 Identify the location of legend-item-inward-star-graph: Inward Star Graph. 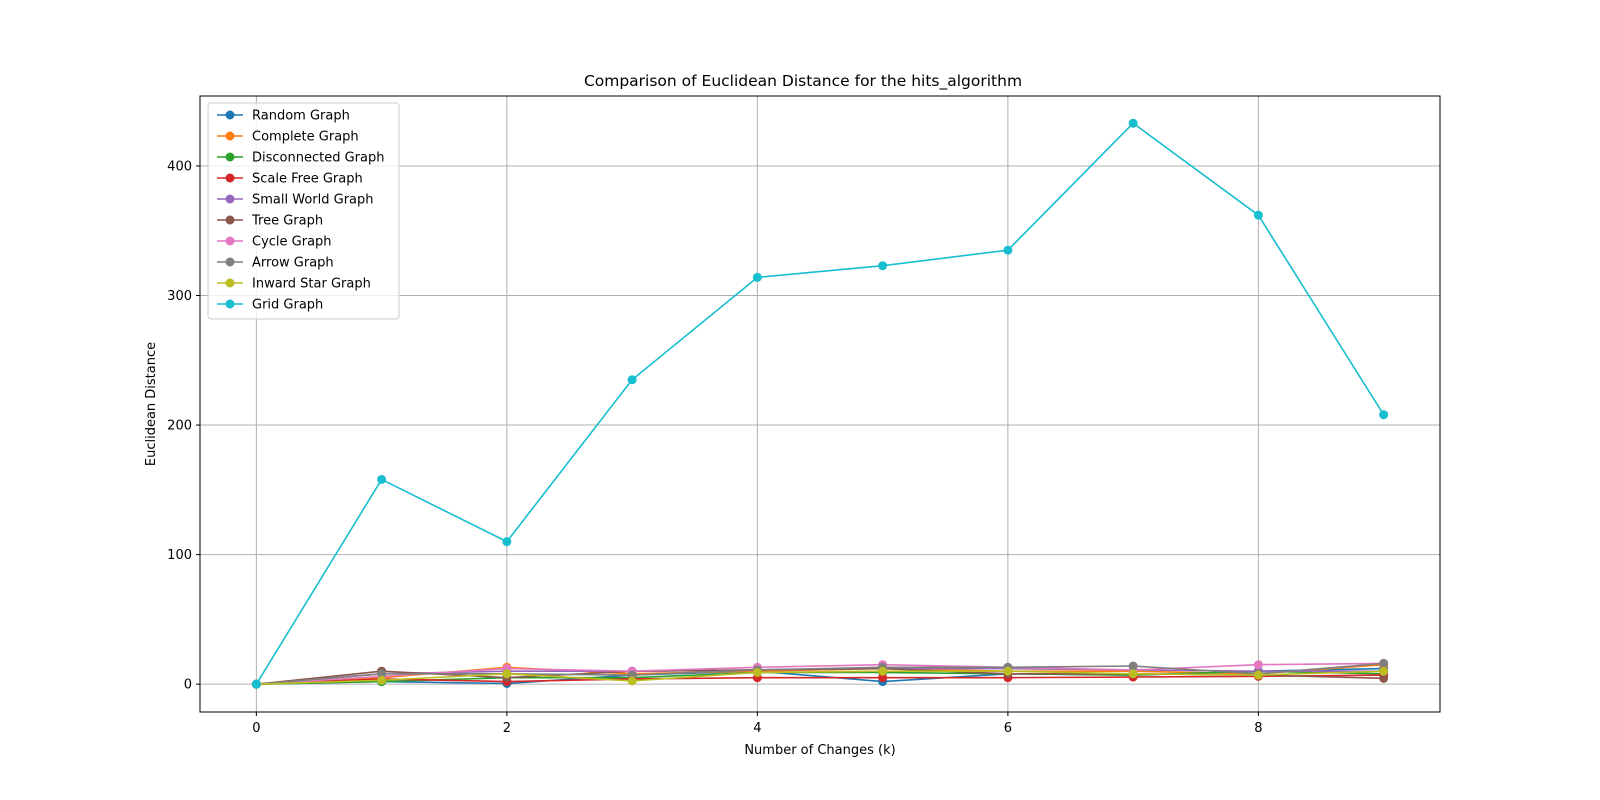
(294, 284).